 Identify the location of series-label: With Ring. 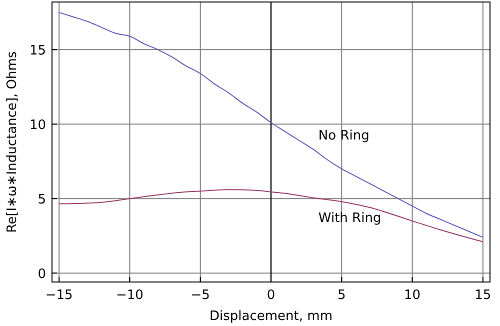
(350, 218).